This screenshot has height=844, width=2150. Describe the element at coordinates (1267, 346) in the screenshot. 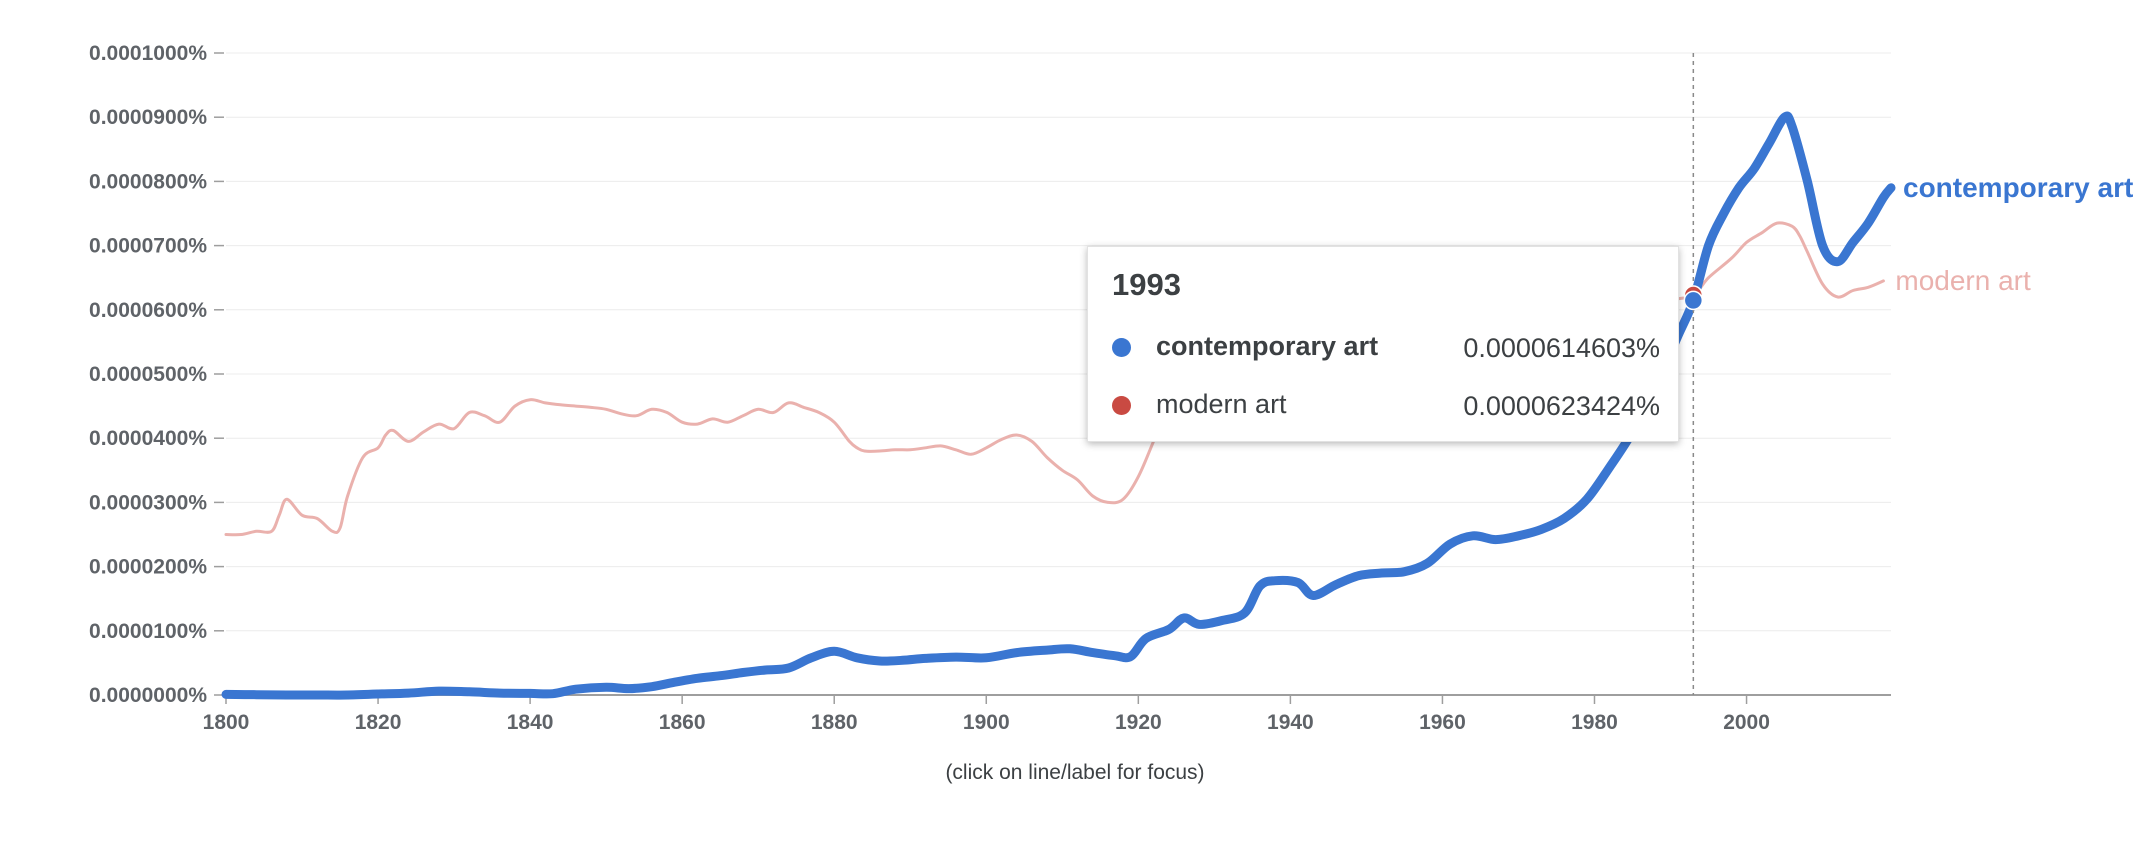

I see `tooltip-series-name: contemporary art` at that location.